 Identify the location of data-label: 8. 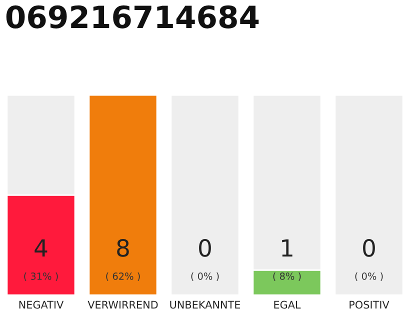
(123, 248).